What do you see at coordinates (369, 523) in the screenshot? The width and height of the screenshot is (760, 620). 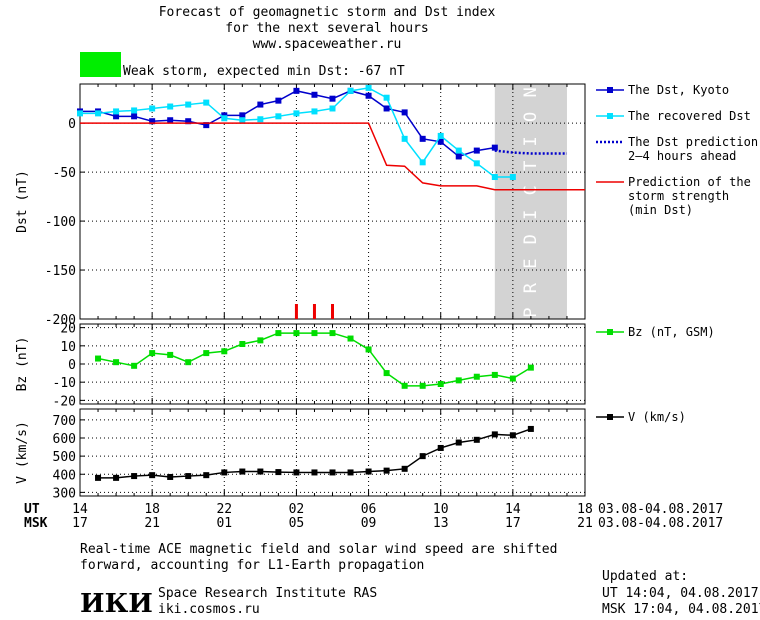 I see `msk-tick-label: 09` at bounding box center [369, 523].